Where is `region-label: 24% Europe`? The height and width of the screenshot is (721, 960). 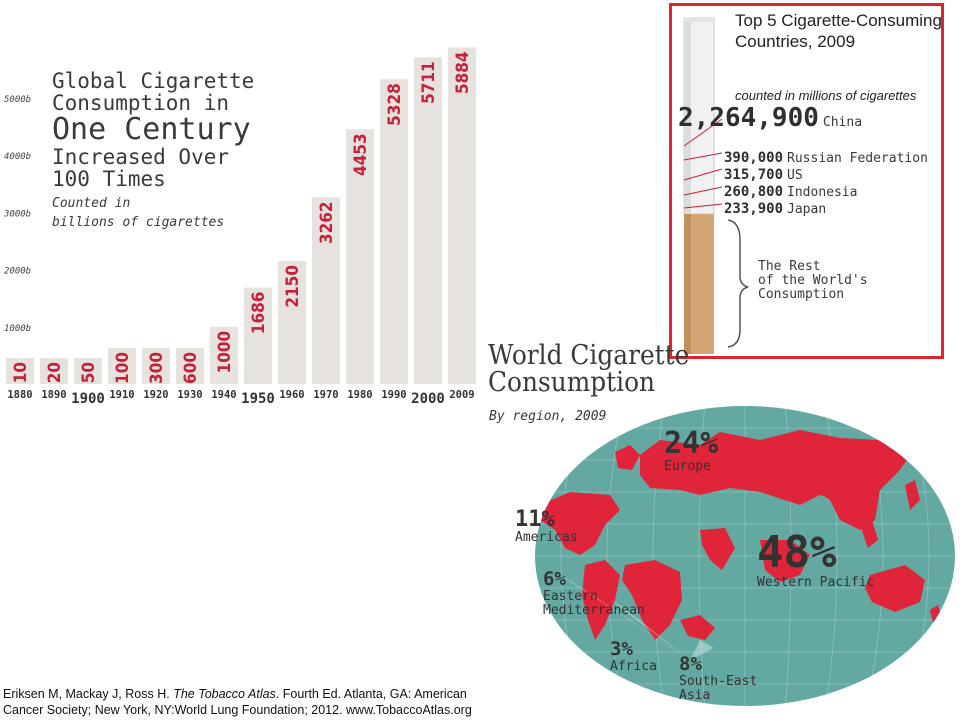
region-label: 24% Europe is located at coordinates (691, 450).